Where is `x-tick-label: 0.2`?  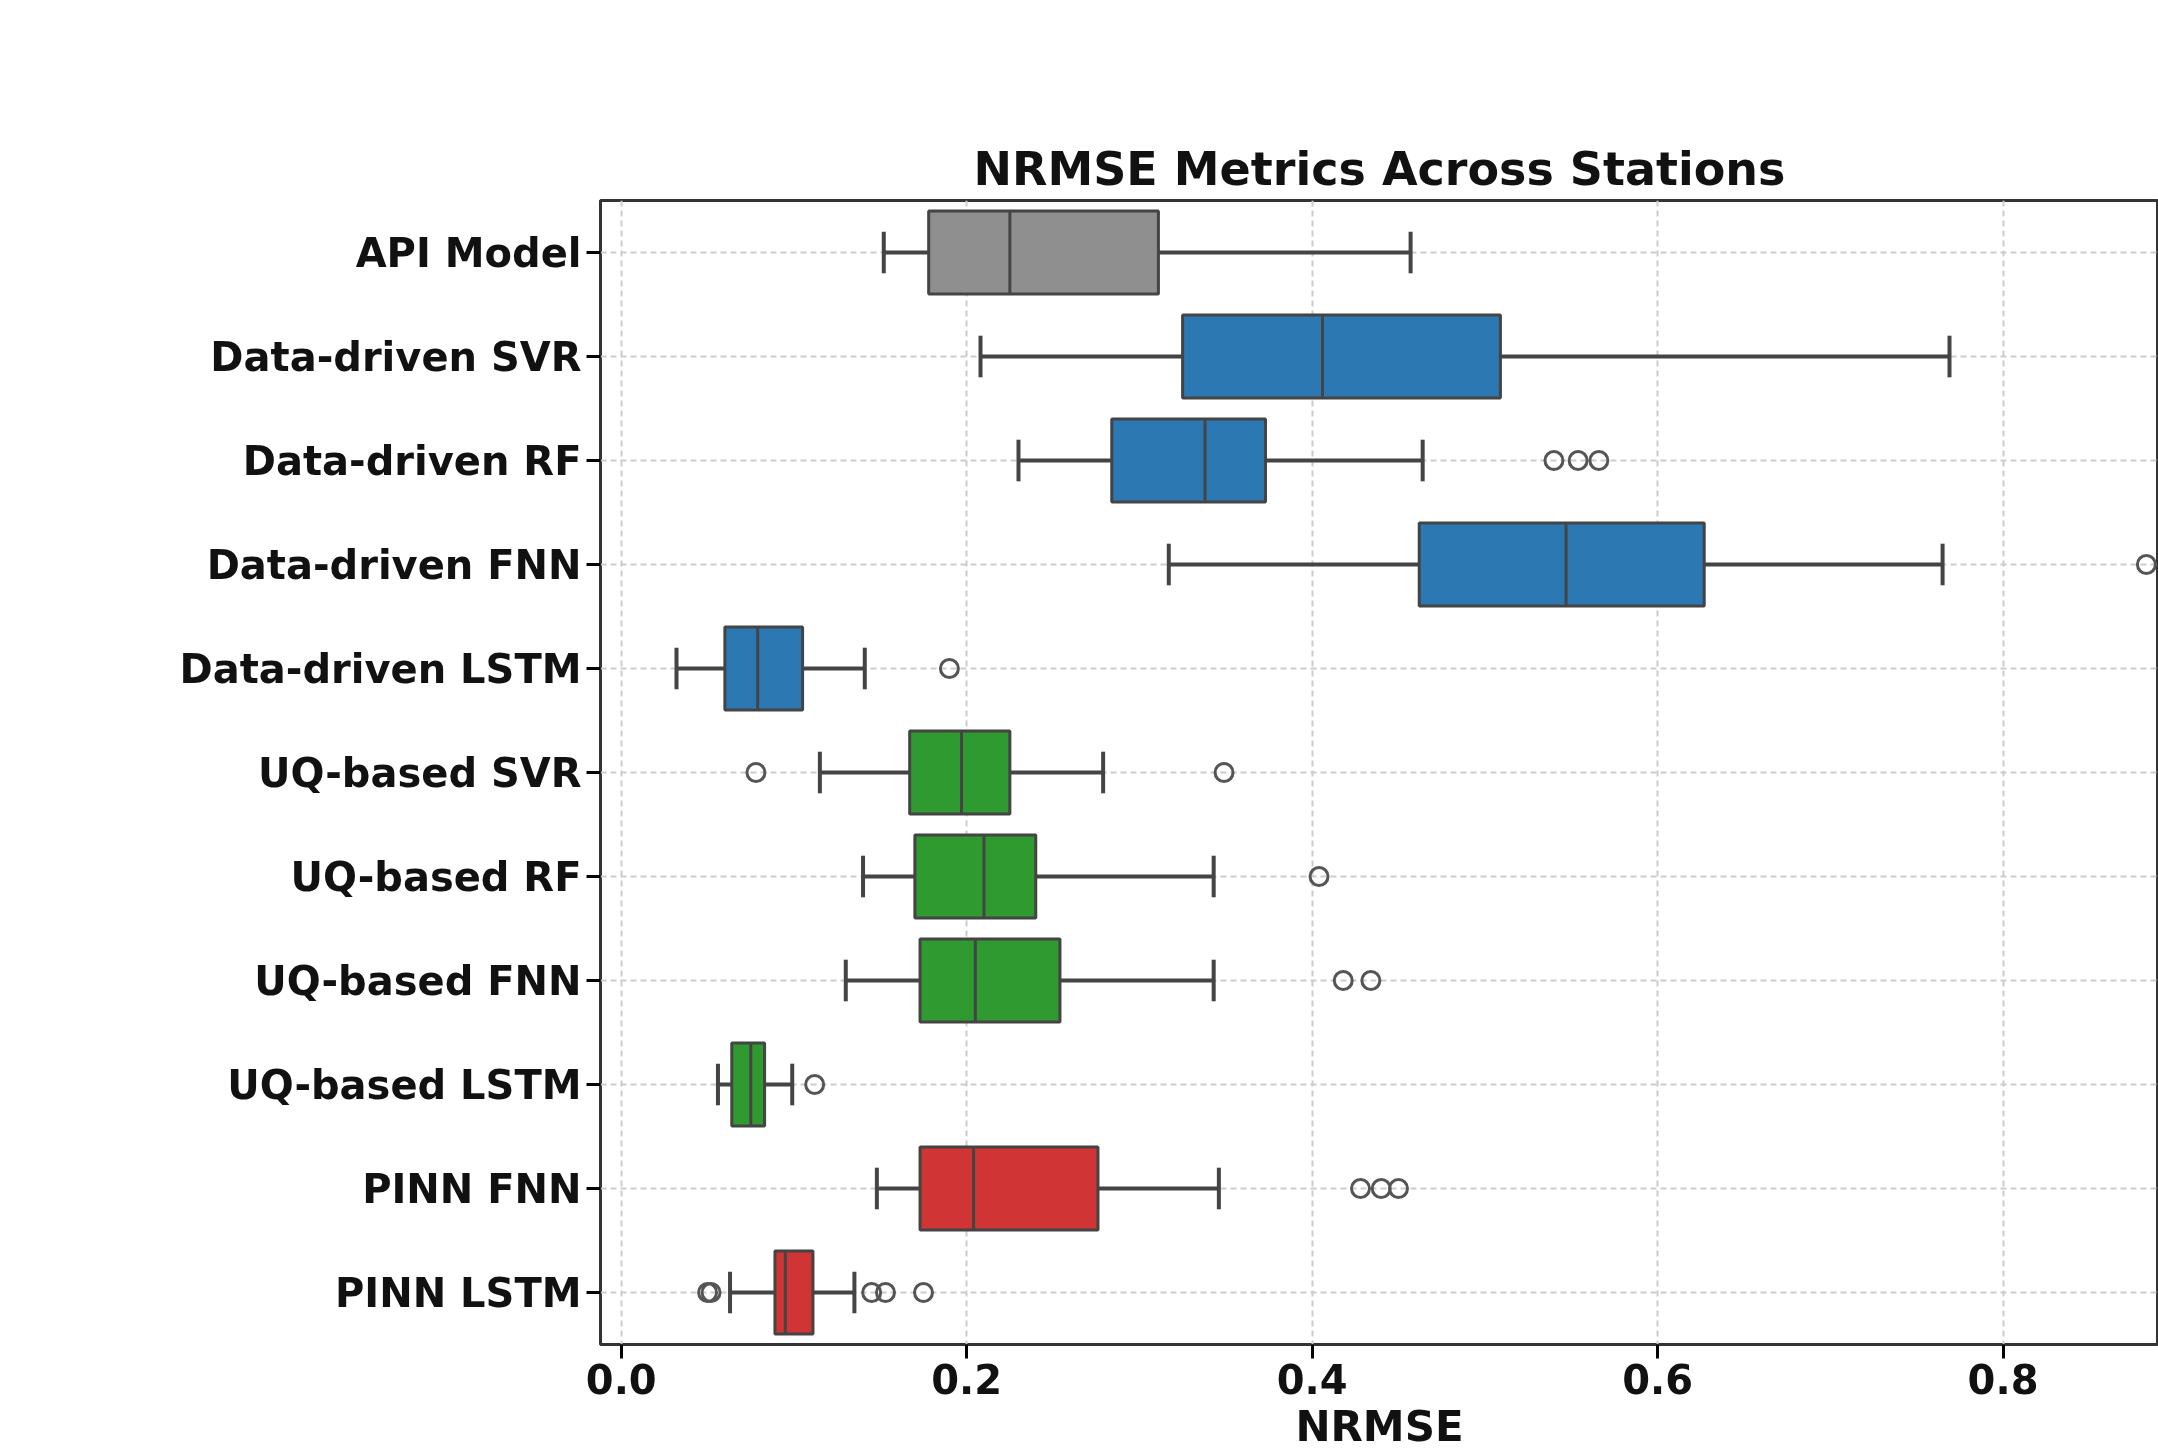 x-tick-label: 0.2 is located at coordinates (967, 1379).